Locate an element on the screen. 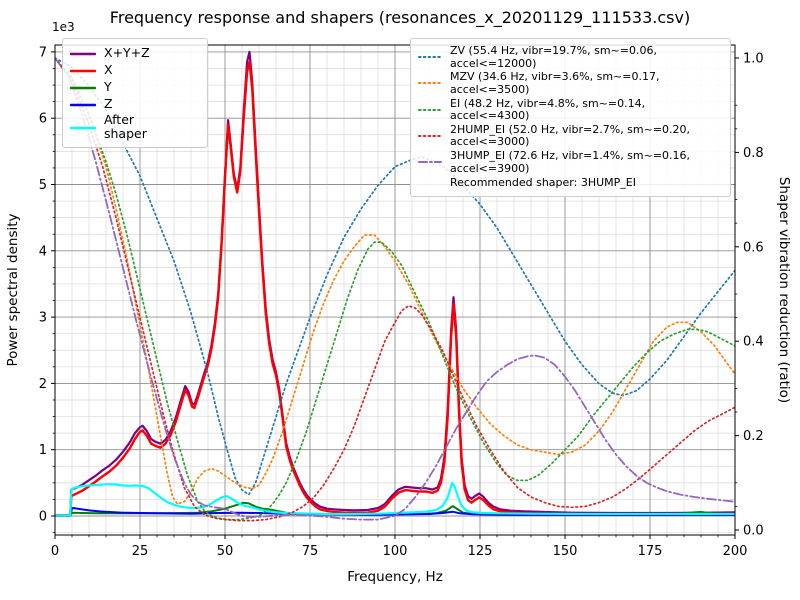 This screenshot has height=600, width=800. svg-text: 0.8 is located at coordinates (753, 153).